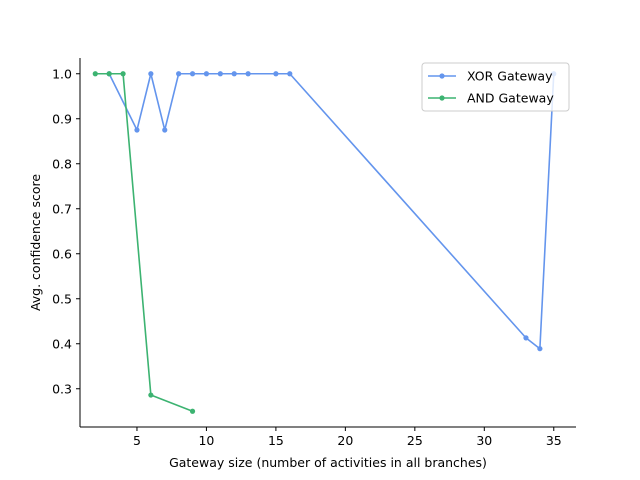 The width and height of the screenshot is (640, 480). I want to click on x-ticks: 5 10 15 20 25 30 35, so click(347, 437).